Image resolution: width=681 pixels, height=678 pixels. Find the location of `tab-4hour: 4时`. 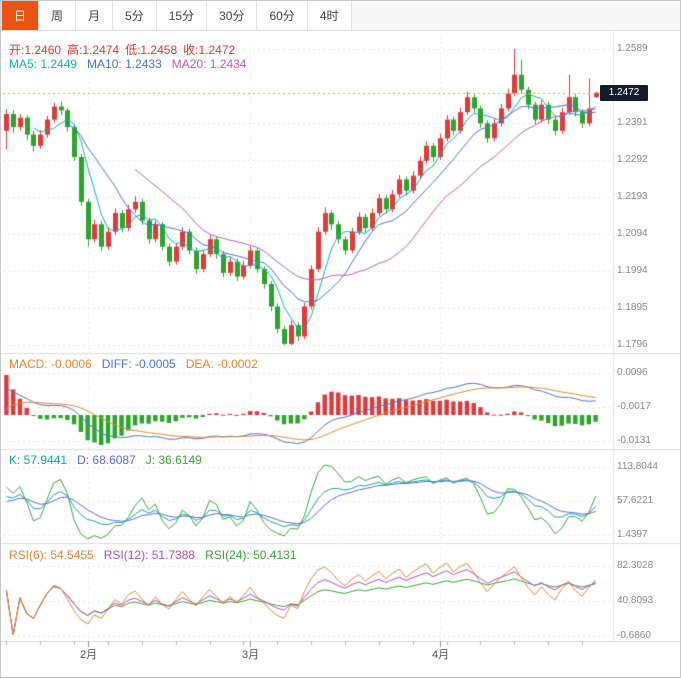

tab-4hour: 4时 is located at coordinates (329, 15).